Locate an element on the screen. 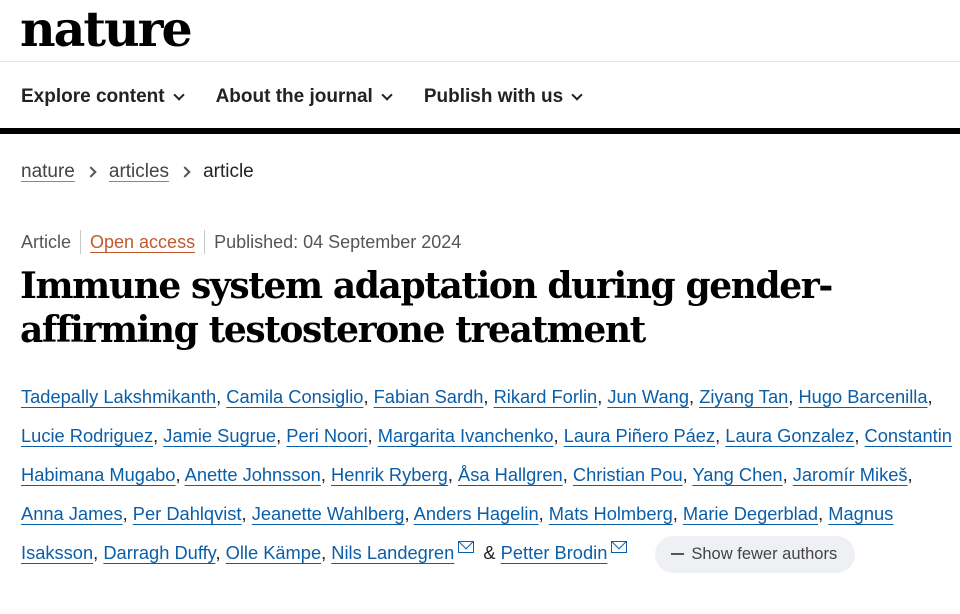  author-link: Camila Consiglio is located at coordinates (295, 396).